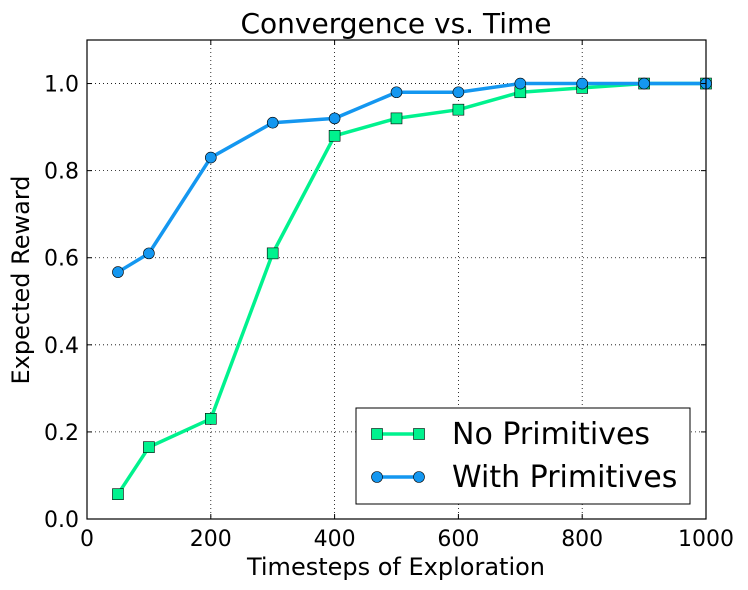 The width and height of the screenshot is (748, 590). I want to click on y-tick-label: 0.8, so click(61, 172).